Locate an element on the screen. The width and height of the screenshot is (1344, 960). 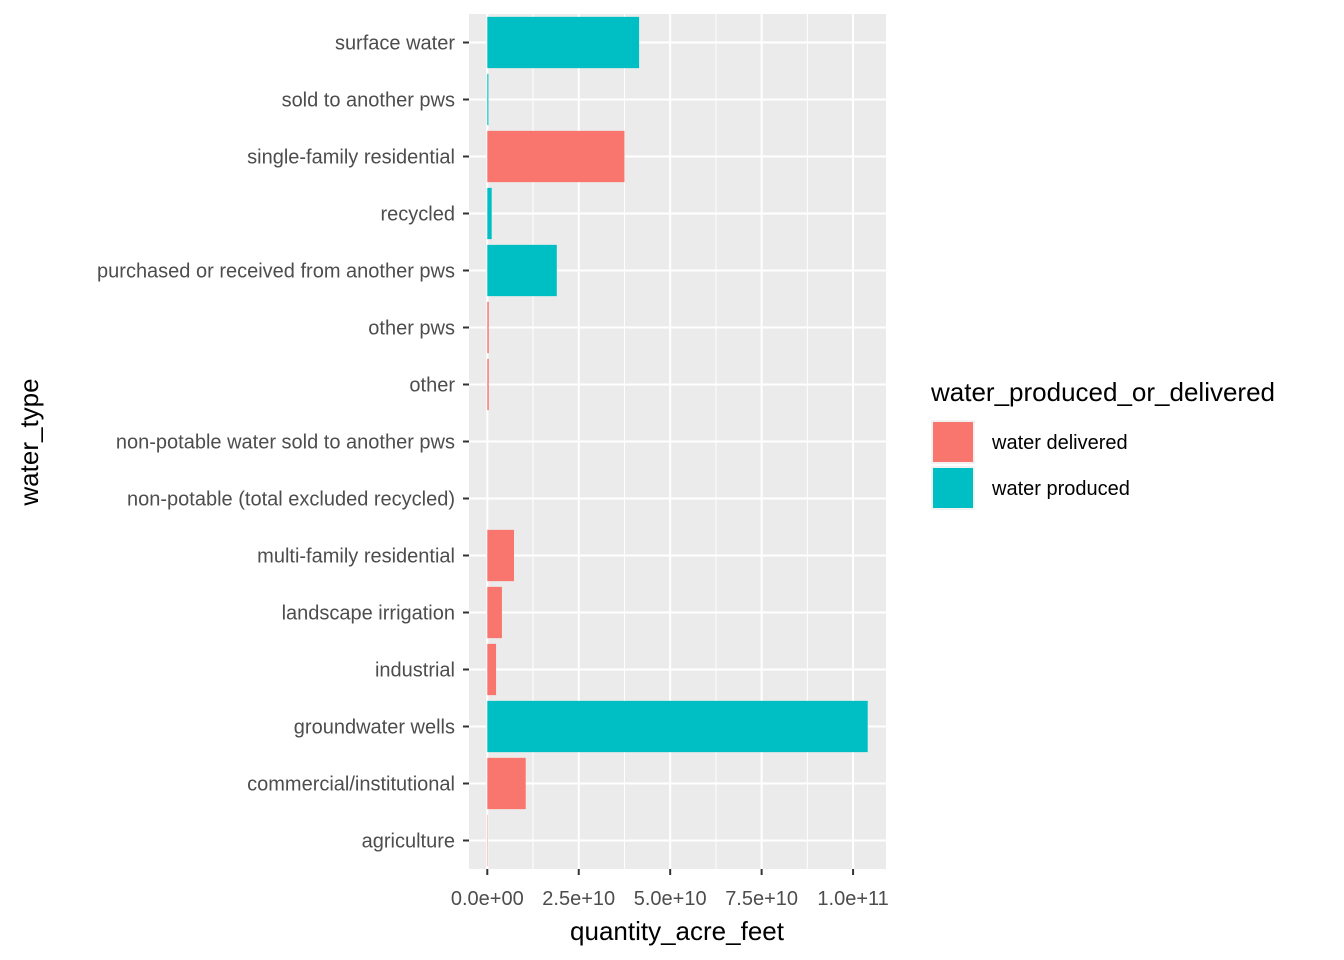
y-tick-label: multi-family residential is located at coordinates (356, 557).